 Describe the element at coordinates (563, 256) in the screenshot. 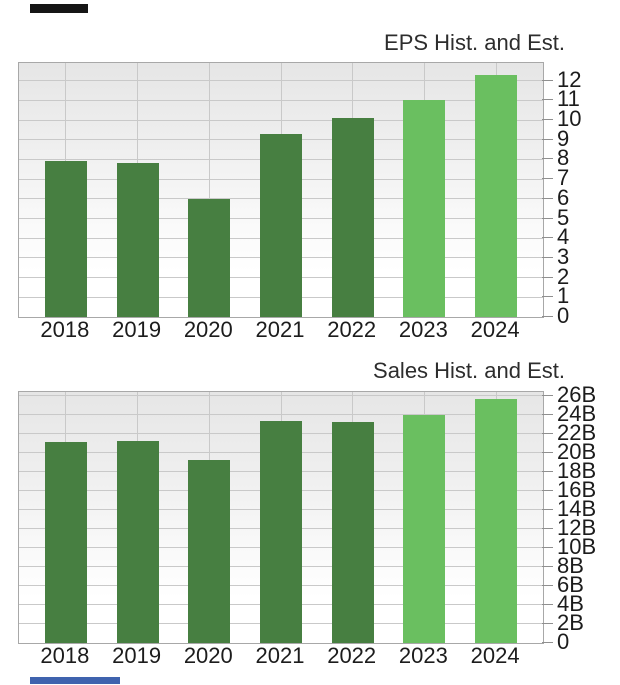

I see `y-axis-tick-label: 3` at that location.